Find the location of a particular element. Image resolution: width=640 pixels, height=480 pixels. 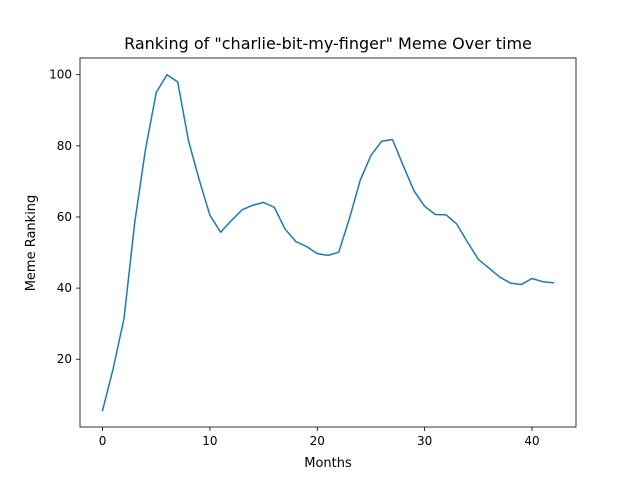

x-tick-label-0: 0 is located at coordinates (103, 441).